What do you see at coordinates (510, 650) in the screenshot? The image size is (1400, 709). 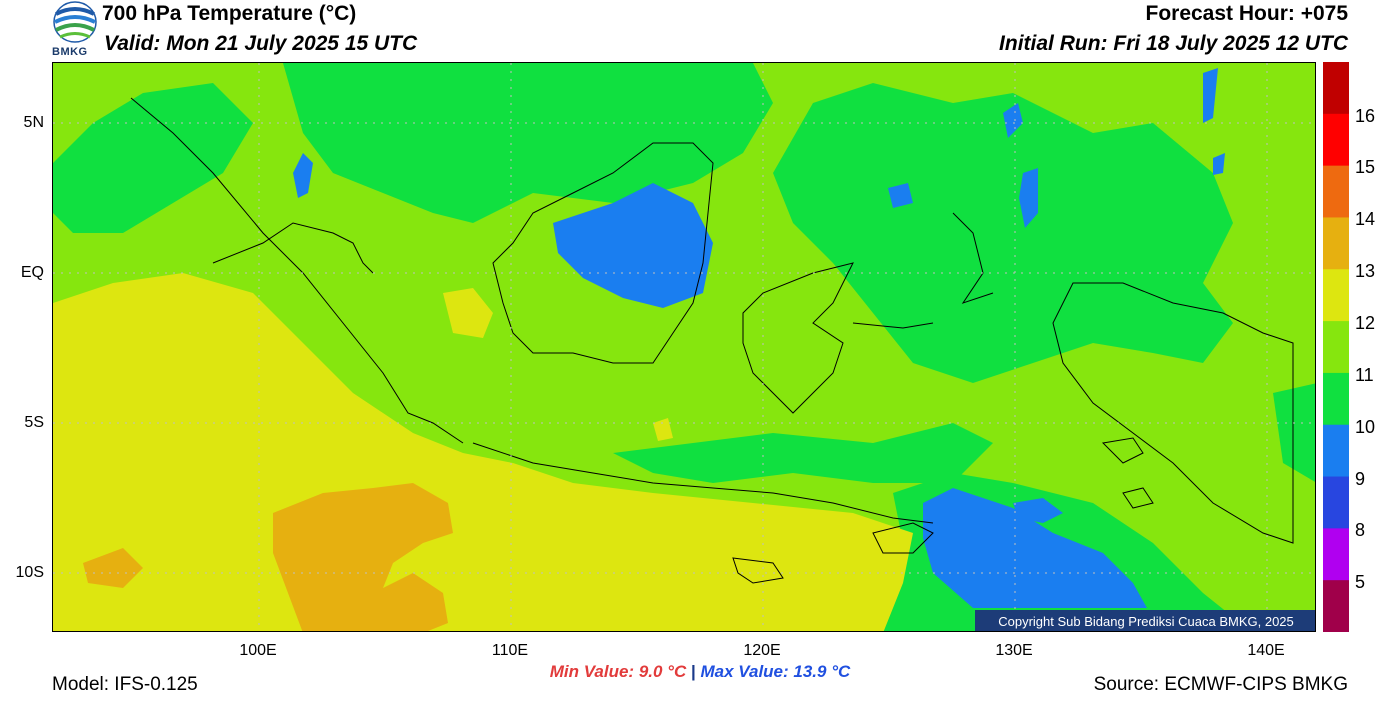 I see `lon-label-110e: 110E` at bounding box center [510, 650].